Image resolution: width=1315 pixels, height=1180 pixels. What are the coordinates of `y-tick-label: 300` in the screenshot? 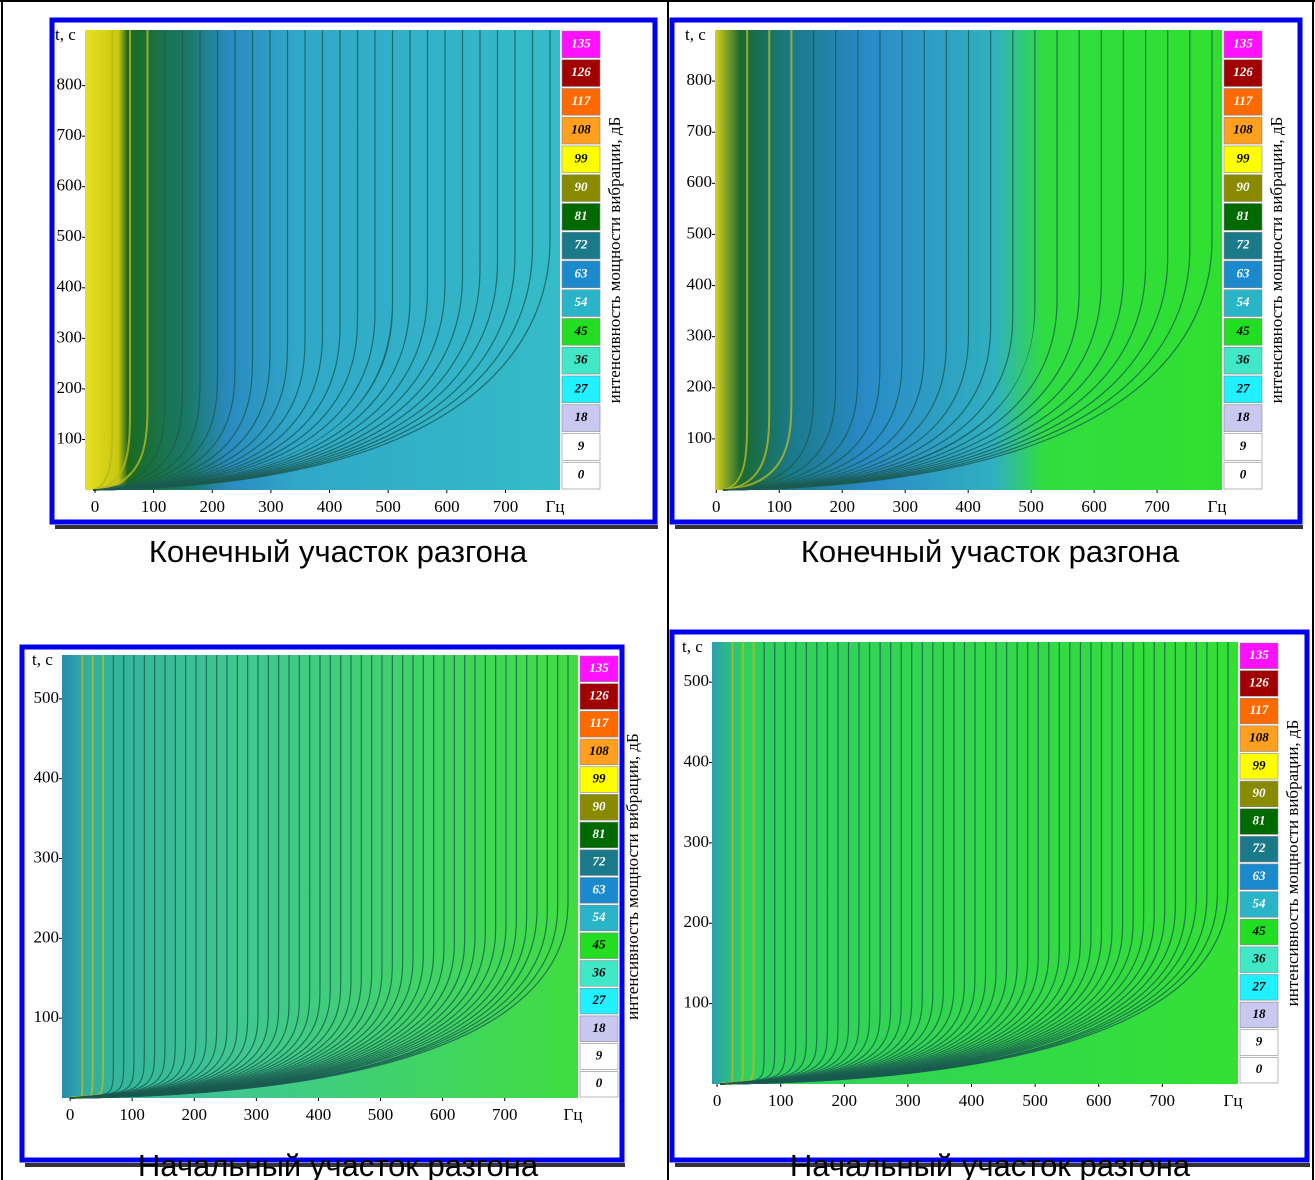 It's located at (70, 336).